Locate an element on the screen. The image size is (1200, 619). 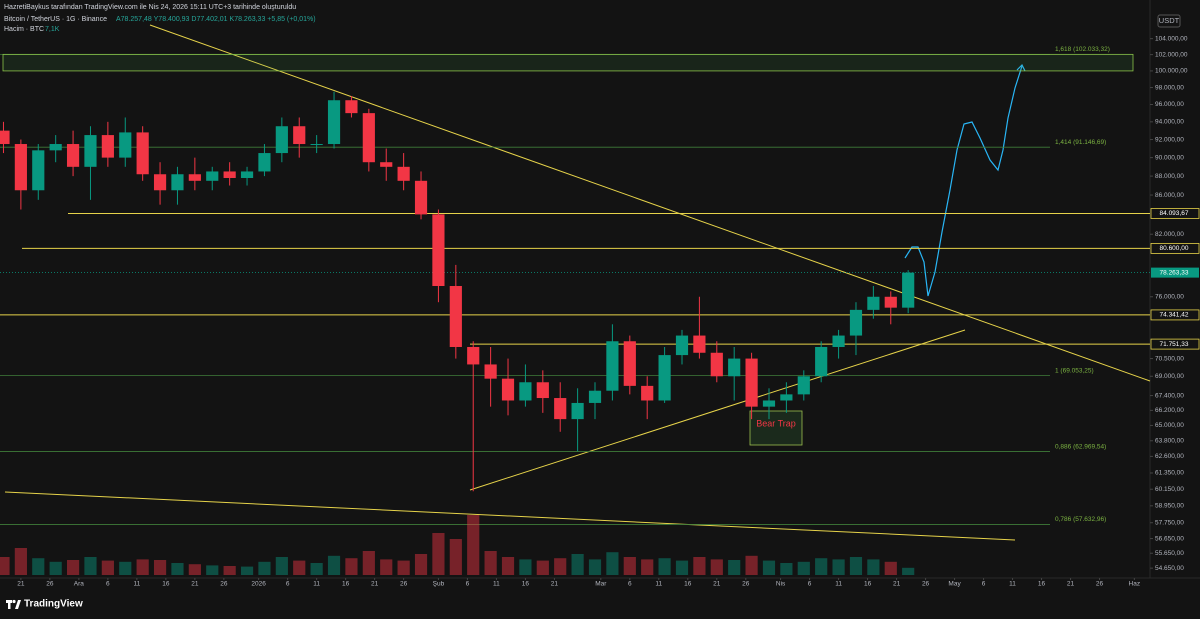
y-tick-label: 82.000,00 is located at coordinates (1169, 234).